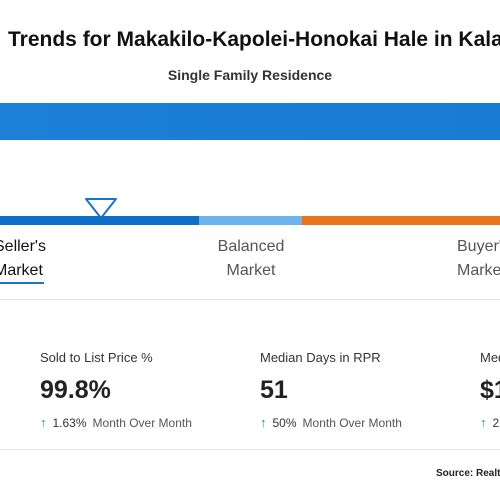 The height and width of the screenshot is (500, 500). Describe the element at coordinates (490, 422) in the screenshot. I see `stat-change: ↑ 2` at that location.